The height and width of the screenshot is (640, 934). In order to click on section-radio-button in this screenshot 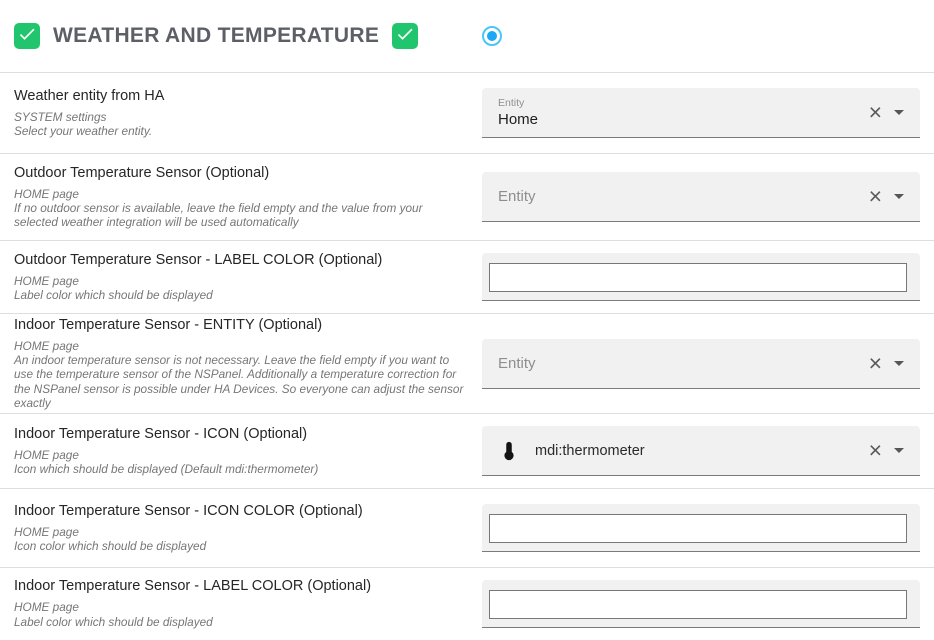, I will do `click(492, 36)`.